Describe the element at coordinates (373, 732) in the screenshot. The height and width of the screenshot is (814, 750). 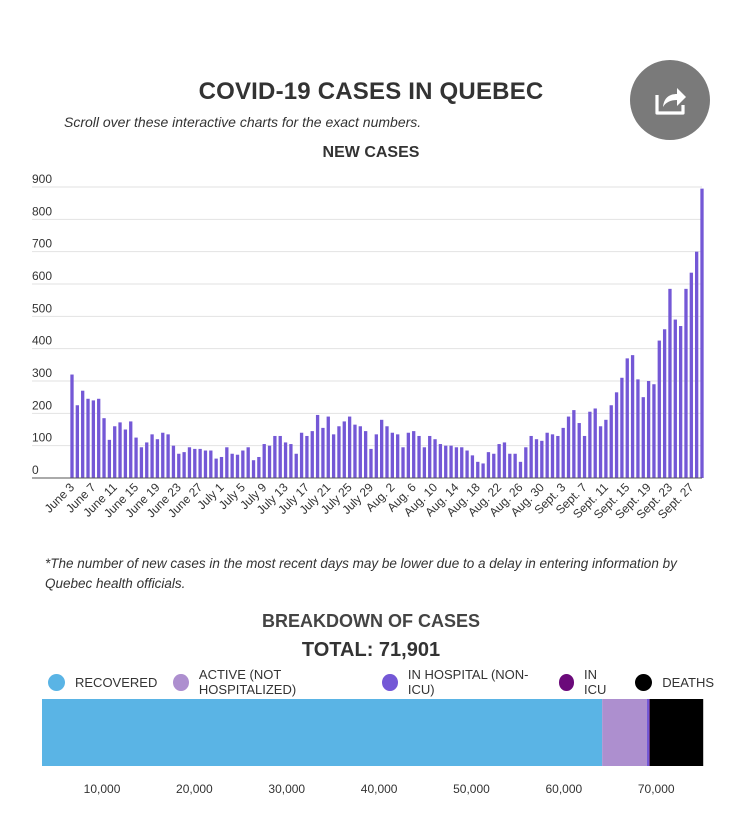
I see `stacked-segments` at that location.